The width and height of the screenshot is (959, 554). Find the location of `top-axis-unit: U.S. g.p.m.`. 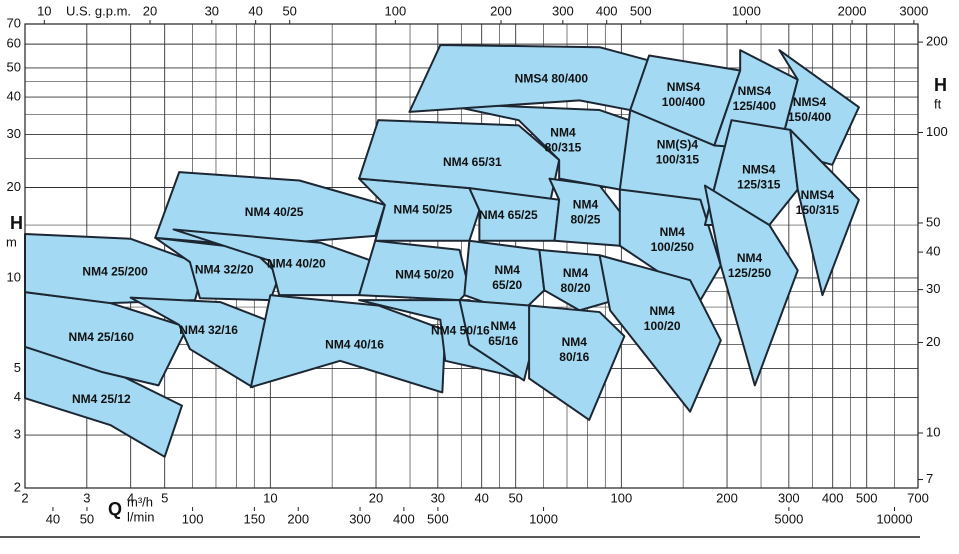

top-axis-unit: U.S. g.p.m. is located at coordinates (98, 10).